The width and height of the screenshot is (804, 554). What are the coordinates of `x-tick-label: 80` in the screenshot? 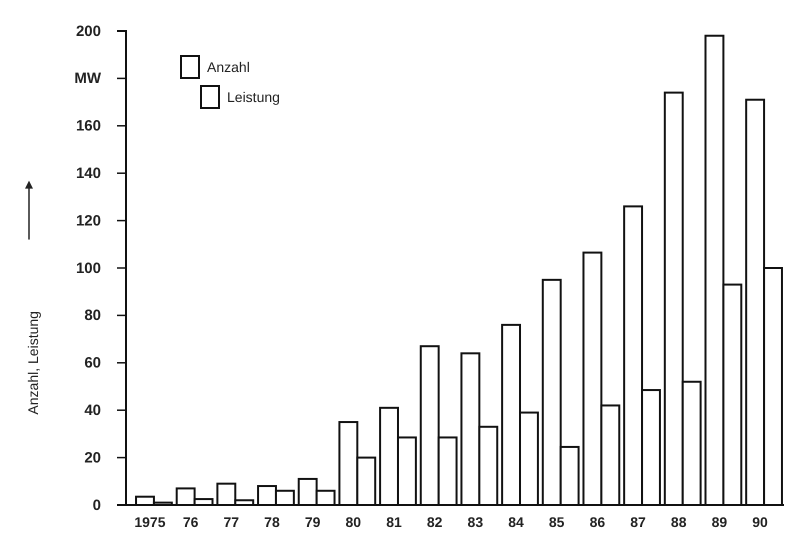 It's located at (354, 522).